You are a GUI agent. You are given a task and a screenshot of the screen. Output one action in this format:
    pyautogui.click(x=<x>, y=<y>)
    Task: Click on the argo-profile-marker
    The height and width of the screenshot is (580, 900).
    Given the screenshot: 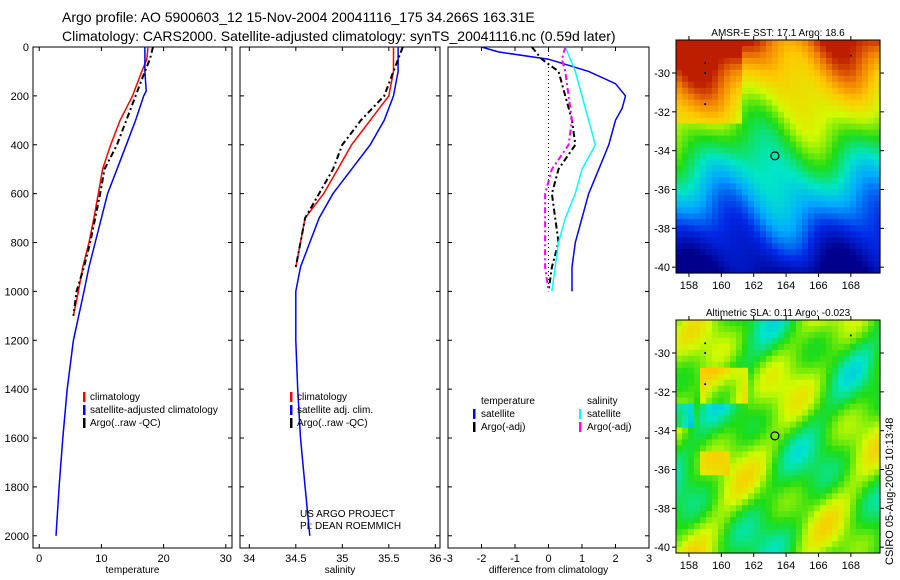 What is the action you would take?
    pyautogui.click(x=775, y=156)
    